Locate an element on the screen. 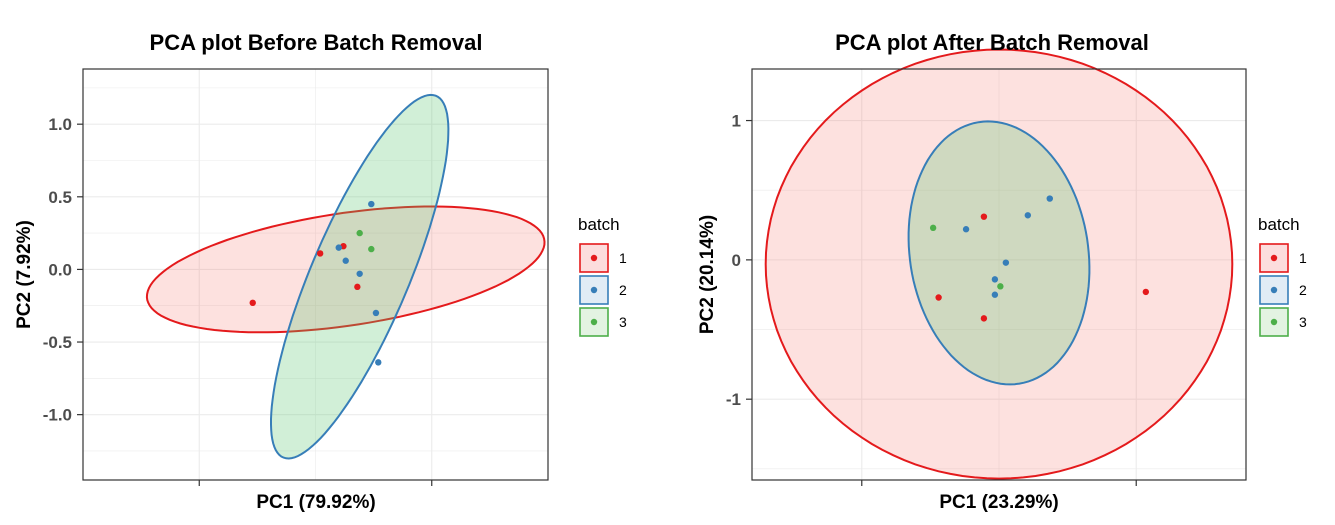  y-tick-label: 1 is located at coordinates (736, 121).